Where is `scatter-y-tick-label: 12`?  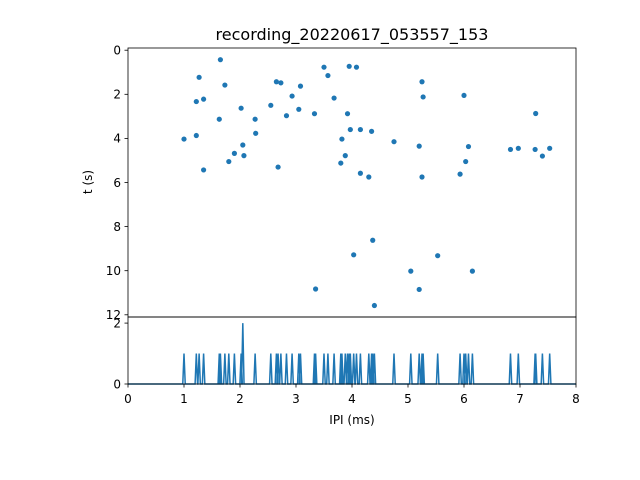
scatter-y-tick-label: 12 is located at coordinates (113, 315).